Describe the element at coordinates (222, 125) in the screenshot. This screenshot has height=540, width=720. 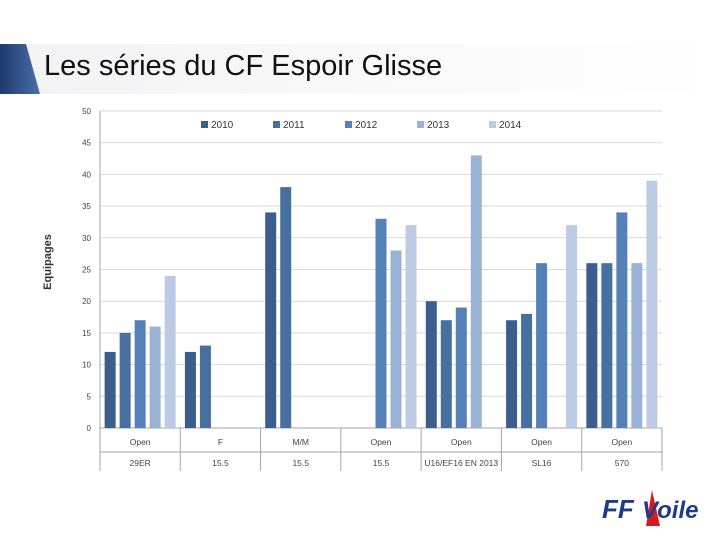
I see `legend-label-2010: 2010` at that location.